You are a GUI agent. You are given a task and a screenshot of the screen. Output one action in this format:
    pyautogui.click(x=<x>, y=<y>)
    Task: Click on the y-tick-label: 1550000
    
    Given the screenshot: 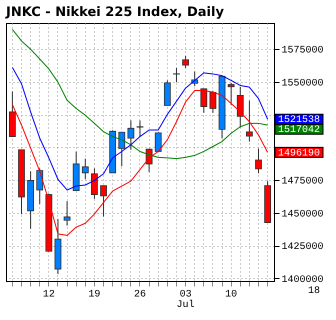 What is the action you would take?
    pyautogui.click(x=303, y=84)
    